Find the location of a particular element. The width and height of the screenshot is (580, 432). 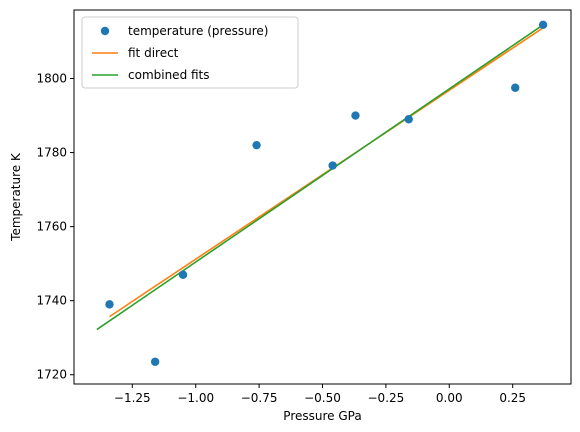

legend-box is located at coordinates (190, 52).